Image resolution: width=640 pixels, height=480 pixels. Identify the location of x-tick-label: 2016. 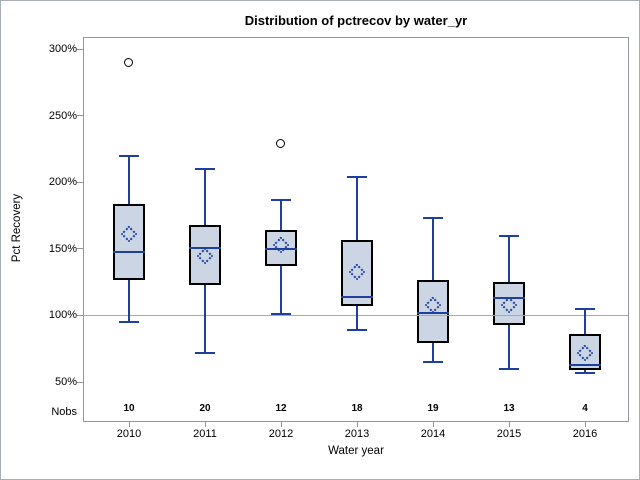
(585, 434).